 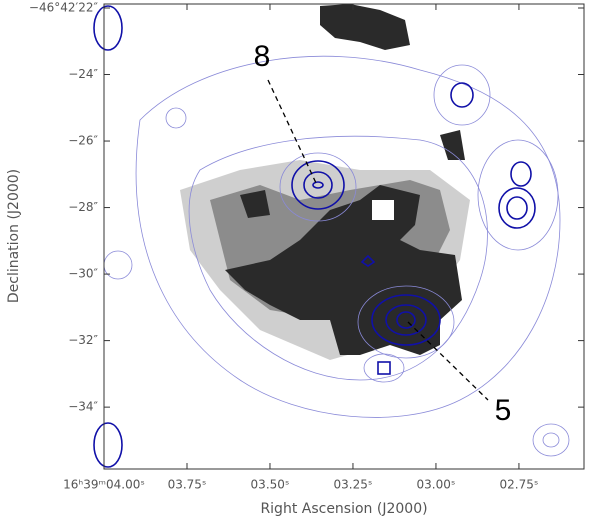 What do you see at coordinates (83, 207) in the screenshot?
I see `y-tick-label: −28″` at bounding box center [83, 207].